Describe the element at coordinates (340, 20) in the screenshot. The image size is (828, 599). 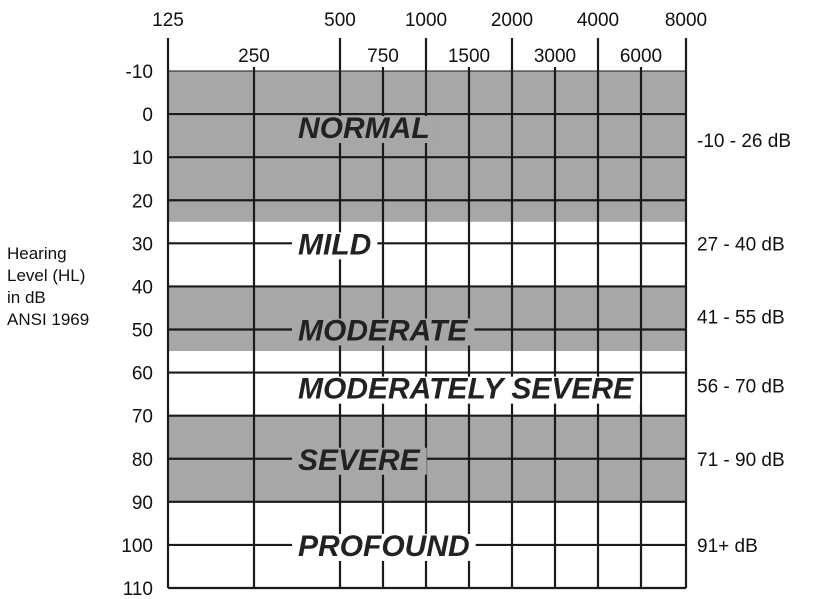
I see `frequency-label-500: 500` at that location.